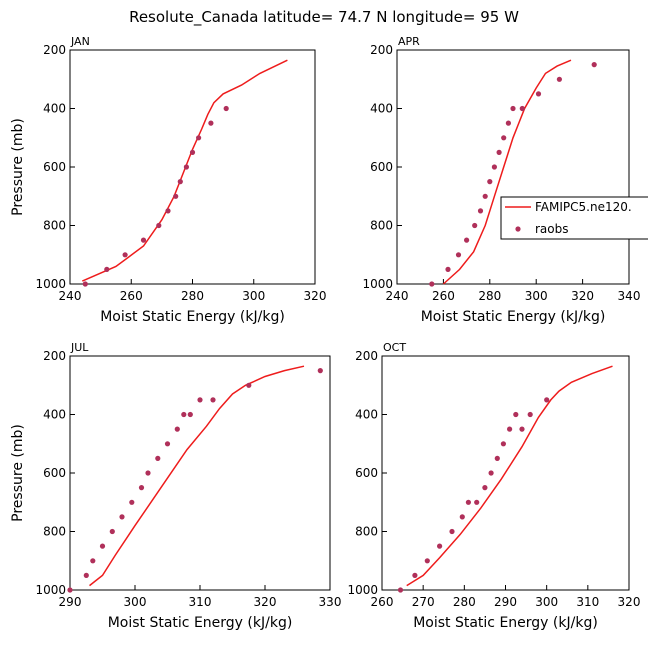 This screenshot has width=648, height=649. Describe the element at coordinates (509, 476) in the screenshot. I see `model-line` at that location.